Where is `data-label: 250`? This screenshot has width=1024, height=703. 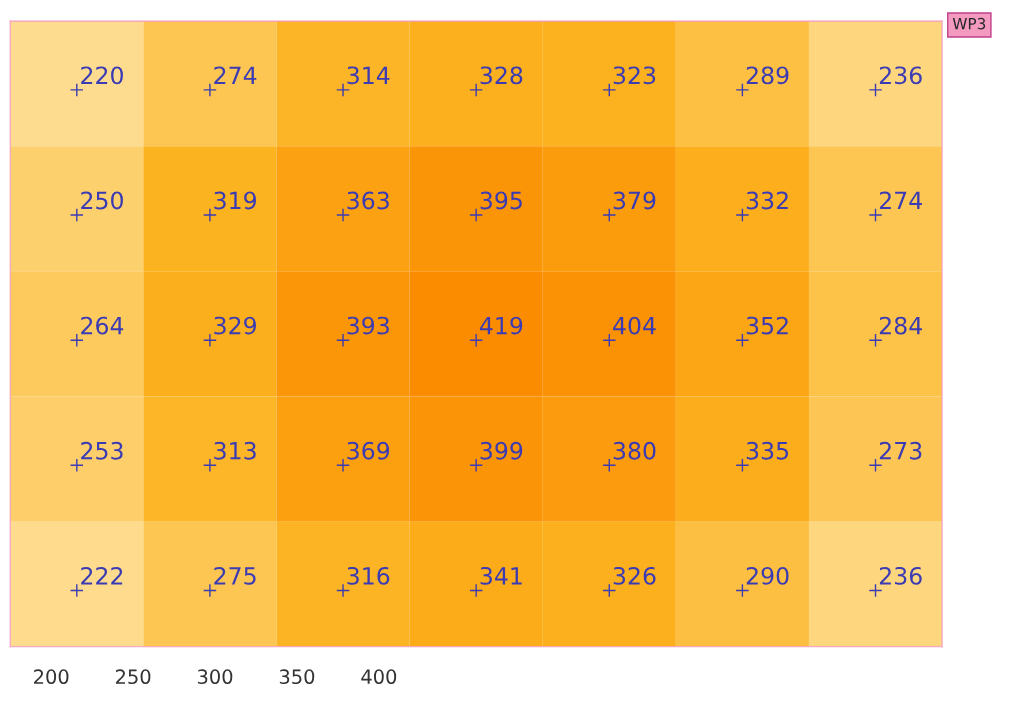 data-label: 250 is located at coordinates (102, 200).